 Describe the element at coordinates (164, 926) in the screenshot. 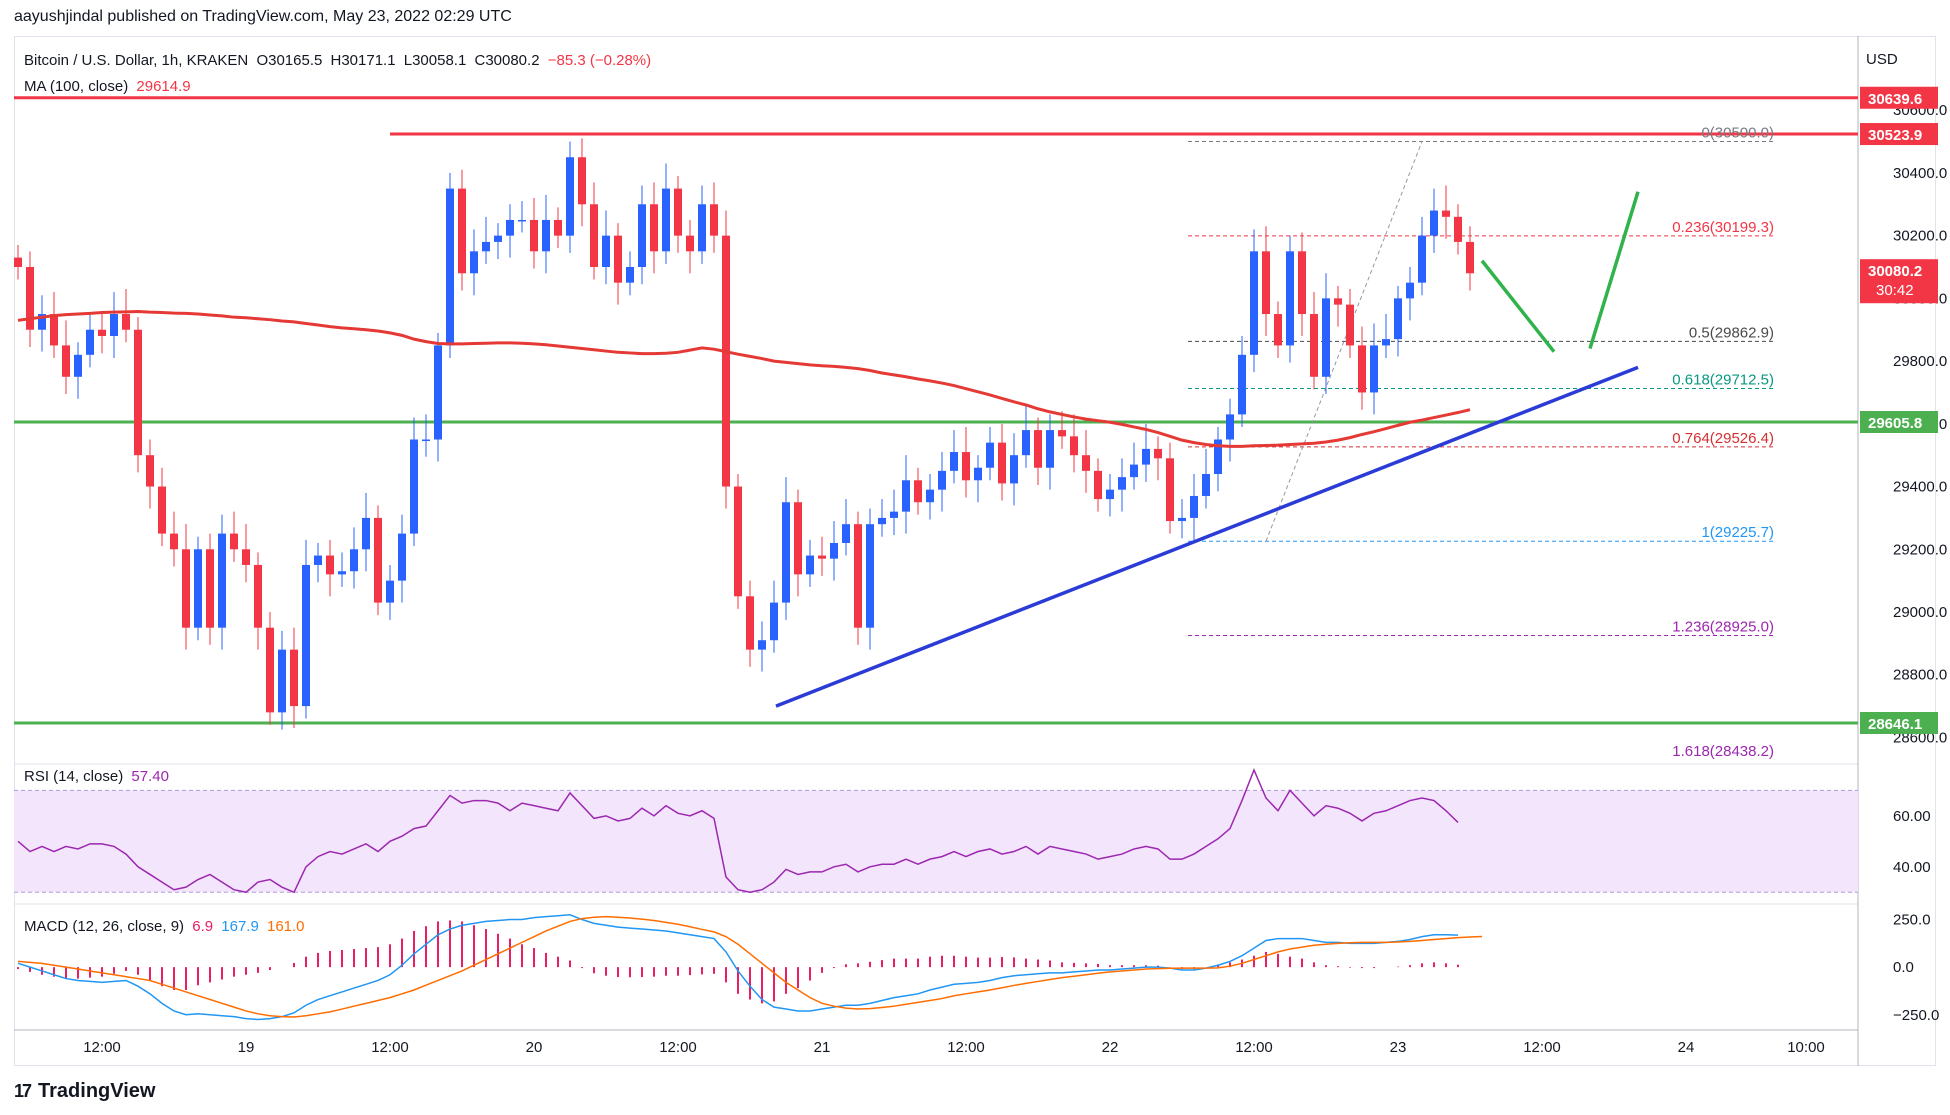

I see `macd-legend: MACD (12, 26, close, 9) 6.9 167.9 161.0` at that location.